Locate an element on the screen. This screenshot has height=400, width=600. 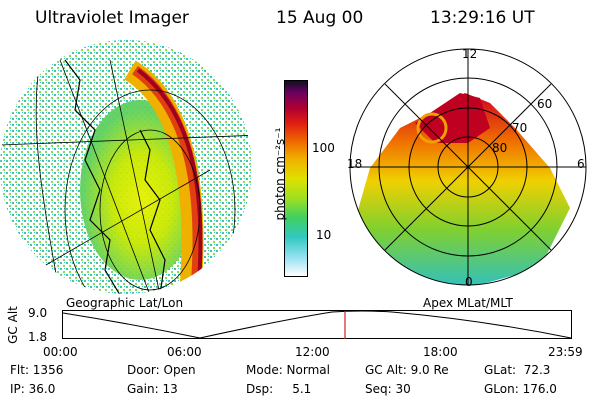
colorbar-tick-100: 100 is located at coordinates (323, 148).